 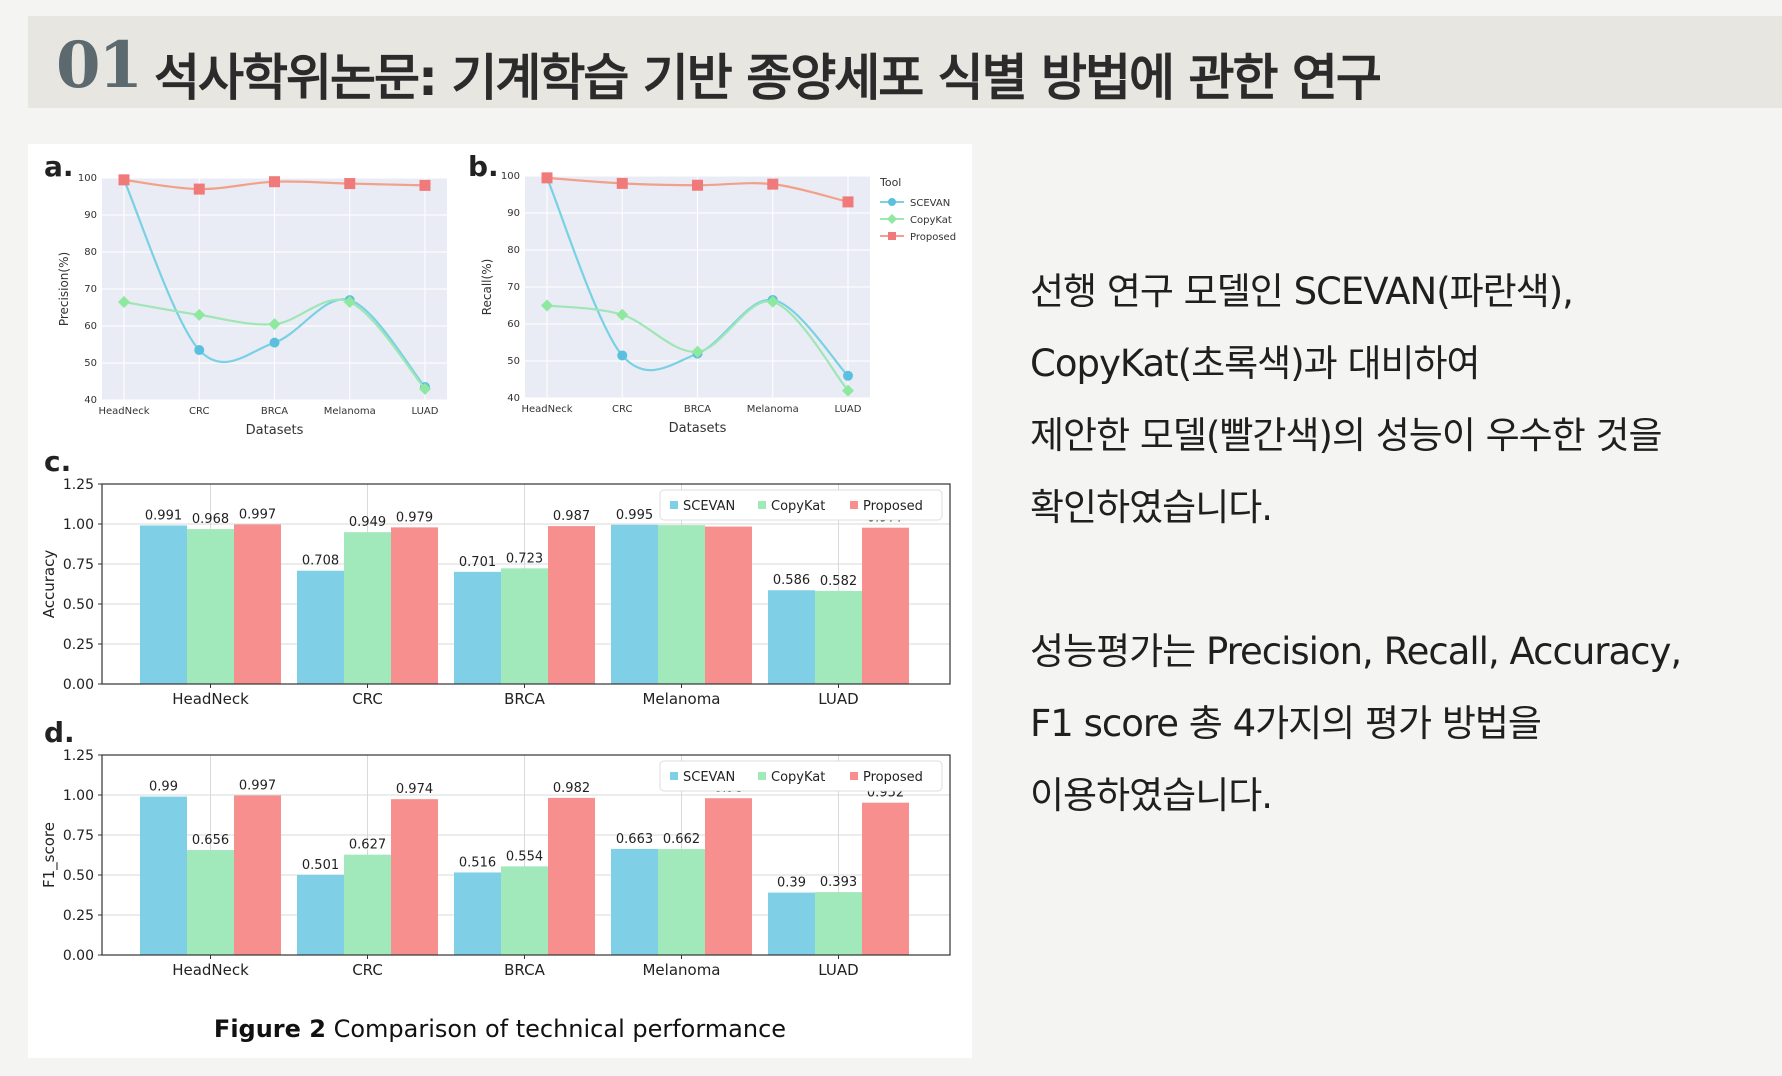 What do you see at coordinates (90, 252) in the screenshot?
I see `y-tick-label: 80` at bounding box center [90, 252].